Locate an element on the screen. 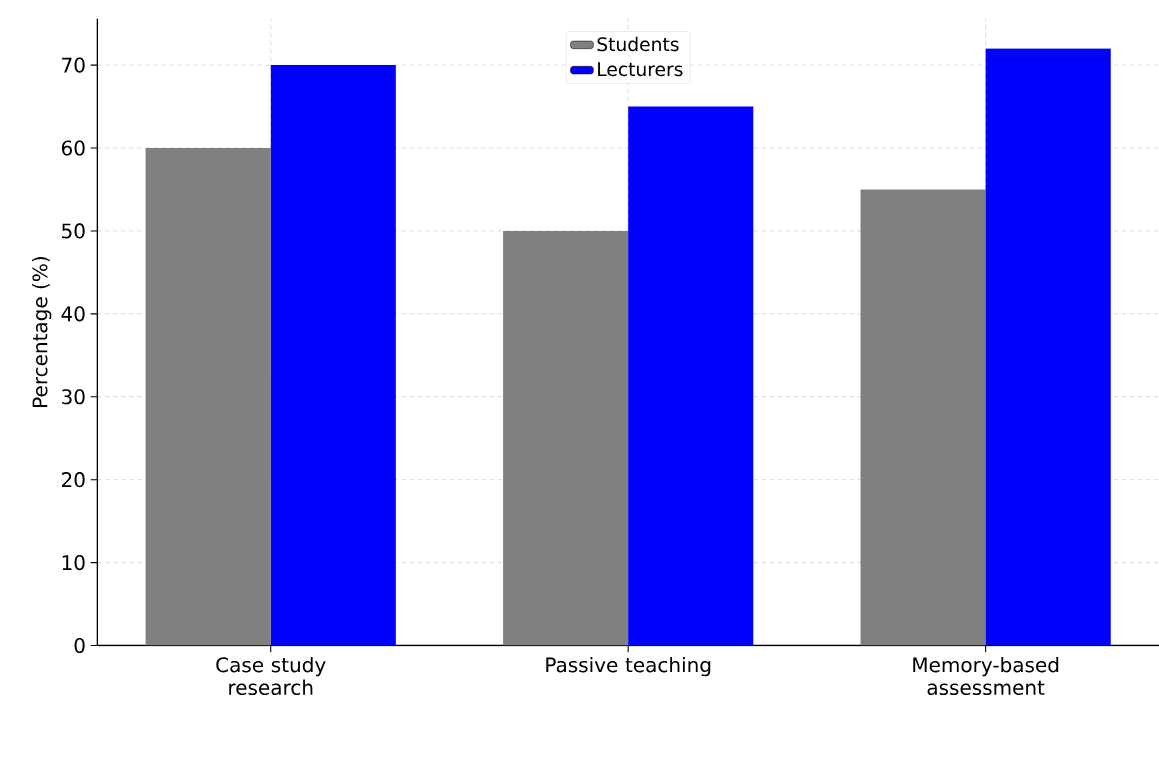 This screenshot has height=760, width=1159. x-tick-label: Memory-based assessment is located at coordinates (986, 675).